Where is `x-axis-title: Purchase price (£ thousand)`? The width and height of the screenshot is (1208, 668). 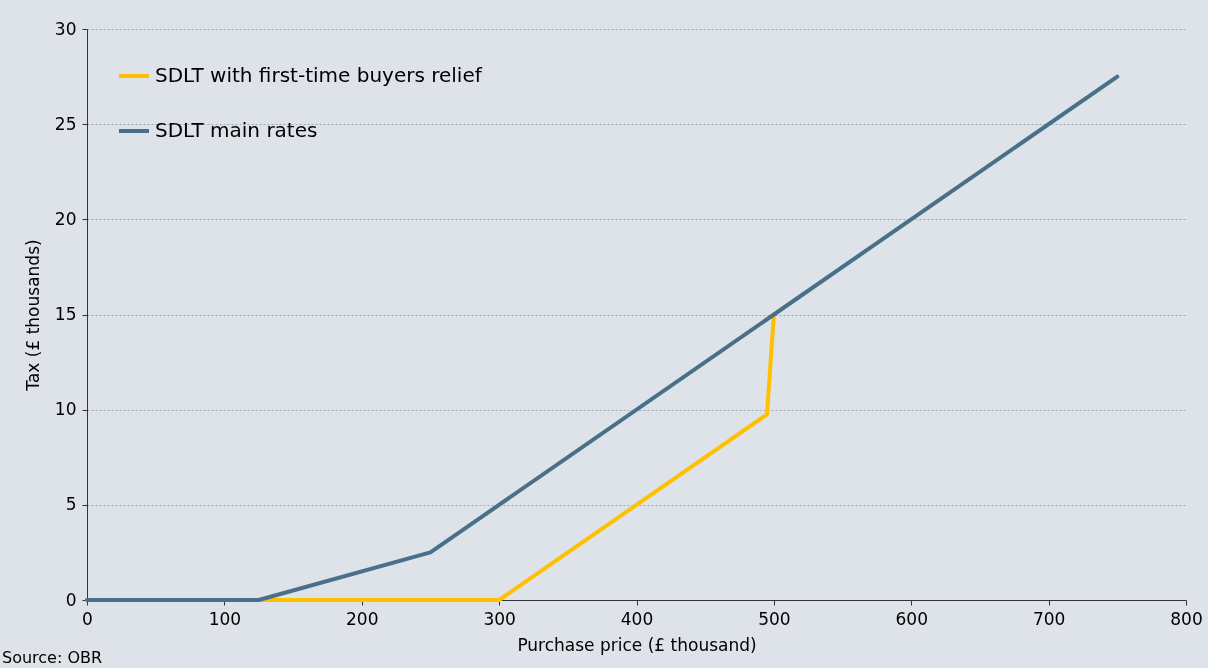 x-axis-title: Purchase price (£ thousand) is located at coordinates (637, 644).